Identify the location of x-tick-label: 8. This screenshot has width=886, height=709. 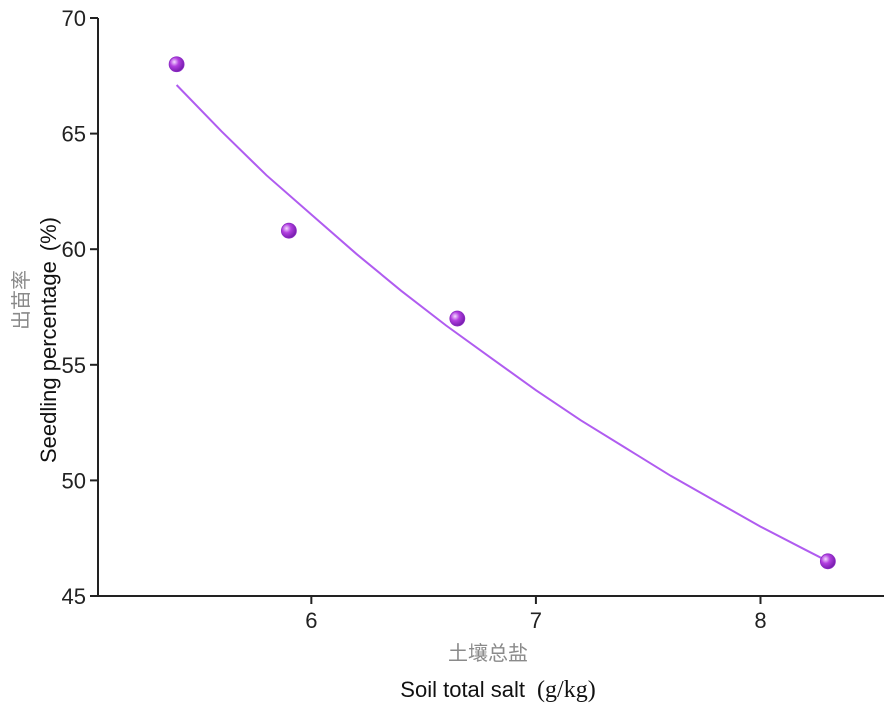
(760, 620).